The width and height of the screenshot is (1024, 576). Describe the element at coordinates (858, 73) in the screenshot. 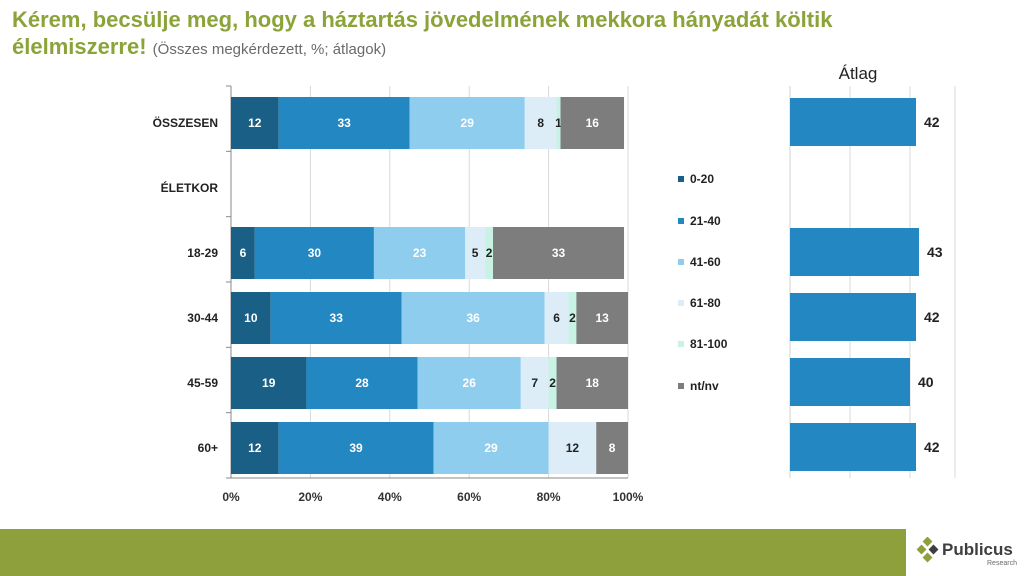

I see `average-title: Átlag` at that location.